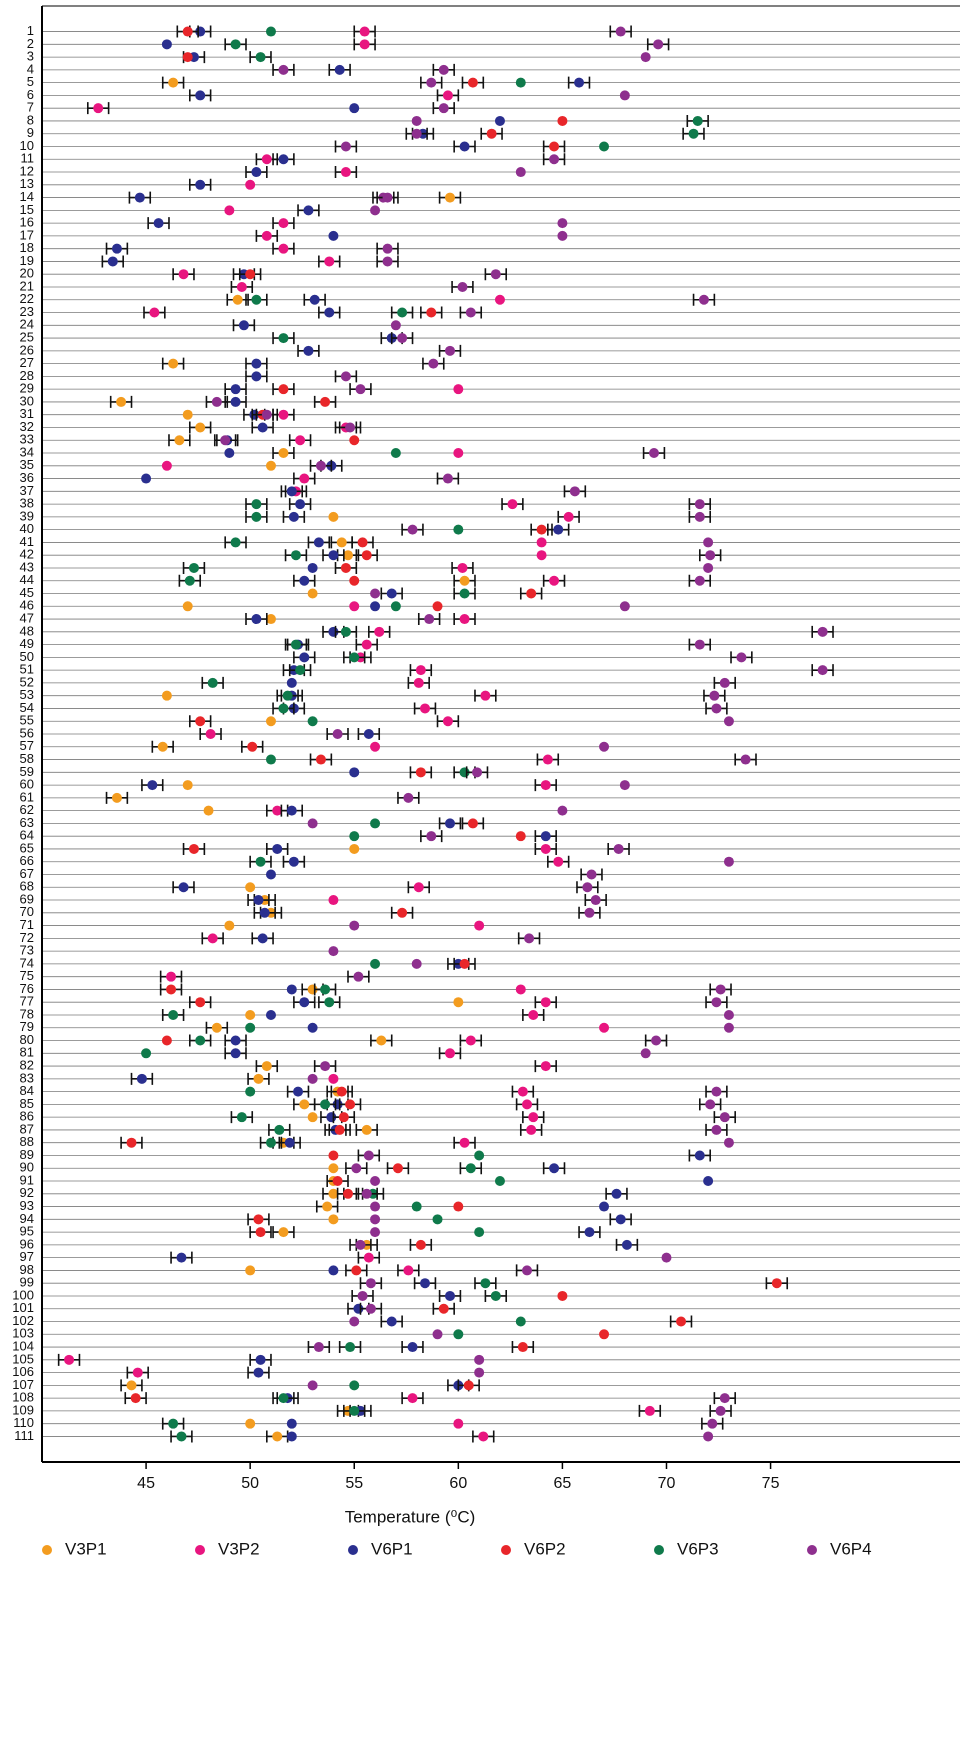 This screenshot has width=960, height=1739. What do you see at coordinates (27, 1116) in the screenshot?
I see `y-tick-label: 86` at bounding box center [27, 1116].